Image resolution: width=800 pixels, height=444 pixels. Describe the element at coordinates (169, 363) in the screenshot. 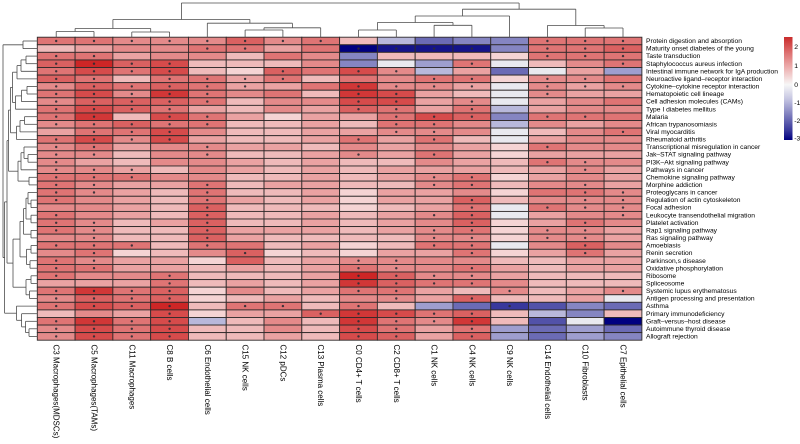

I see `svg-text: C8 B cells` at that location.